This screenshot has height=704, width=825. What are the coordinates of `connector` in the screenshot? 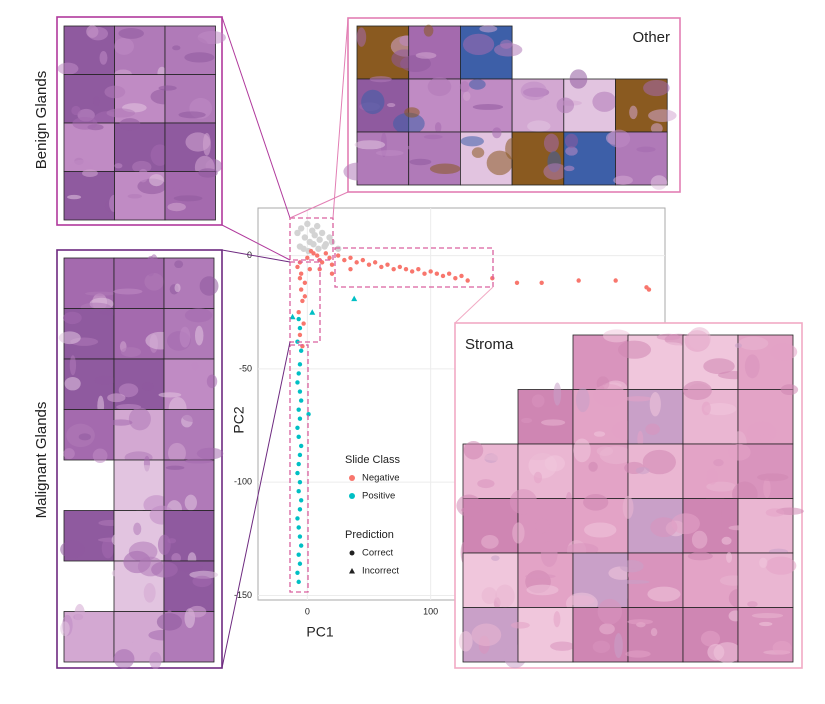 It's located at (340, 118).